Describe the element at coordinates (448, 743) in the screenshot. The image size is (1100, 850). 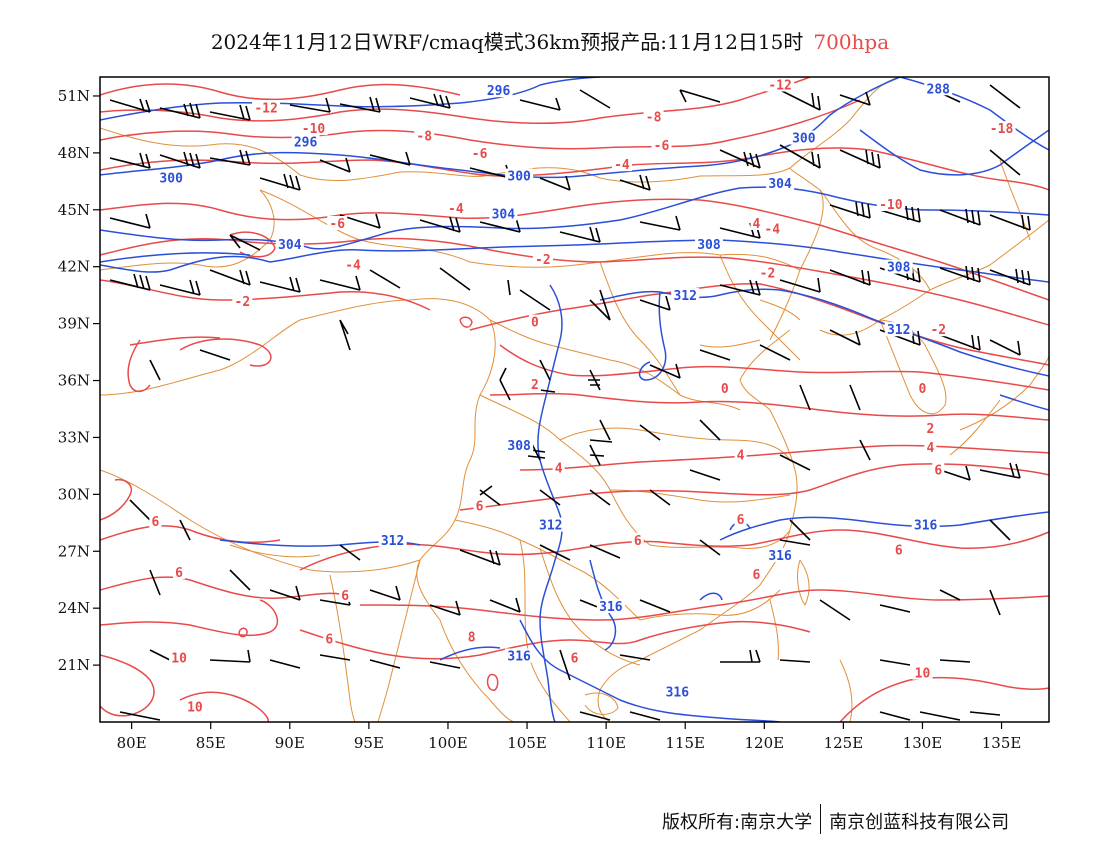
I see `lon-tick-label: 100E` at that location.